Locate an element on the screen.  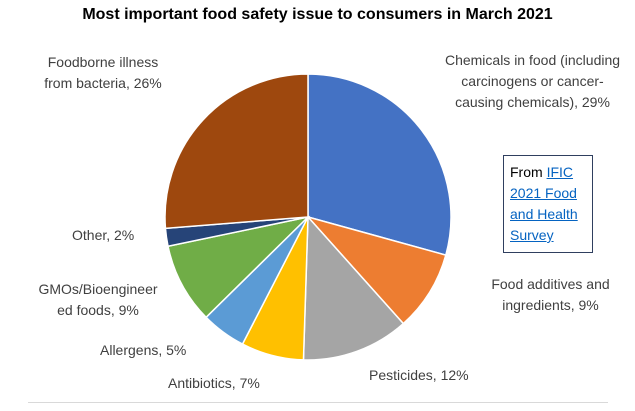
data-label: Other, 2% is located at coordinates (103, 235).